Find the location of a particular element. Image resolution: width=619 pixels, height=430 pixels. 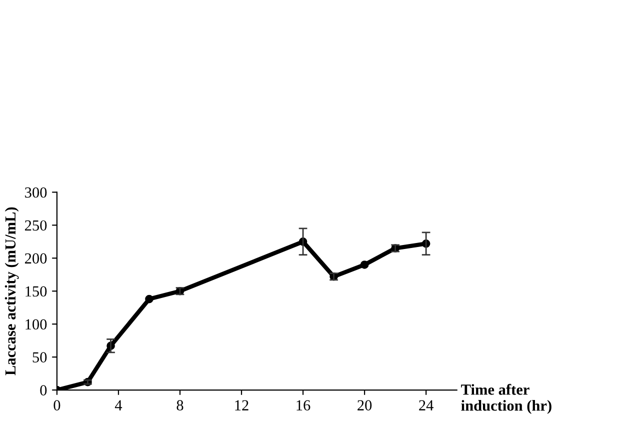

y-tick-label: 150 is located at coordinates (36, 291).